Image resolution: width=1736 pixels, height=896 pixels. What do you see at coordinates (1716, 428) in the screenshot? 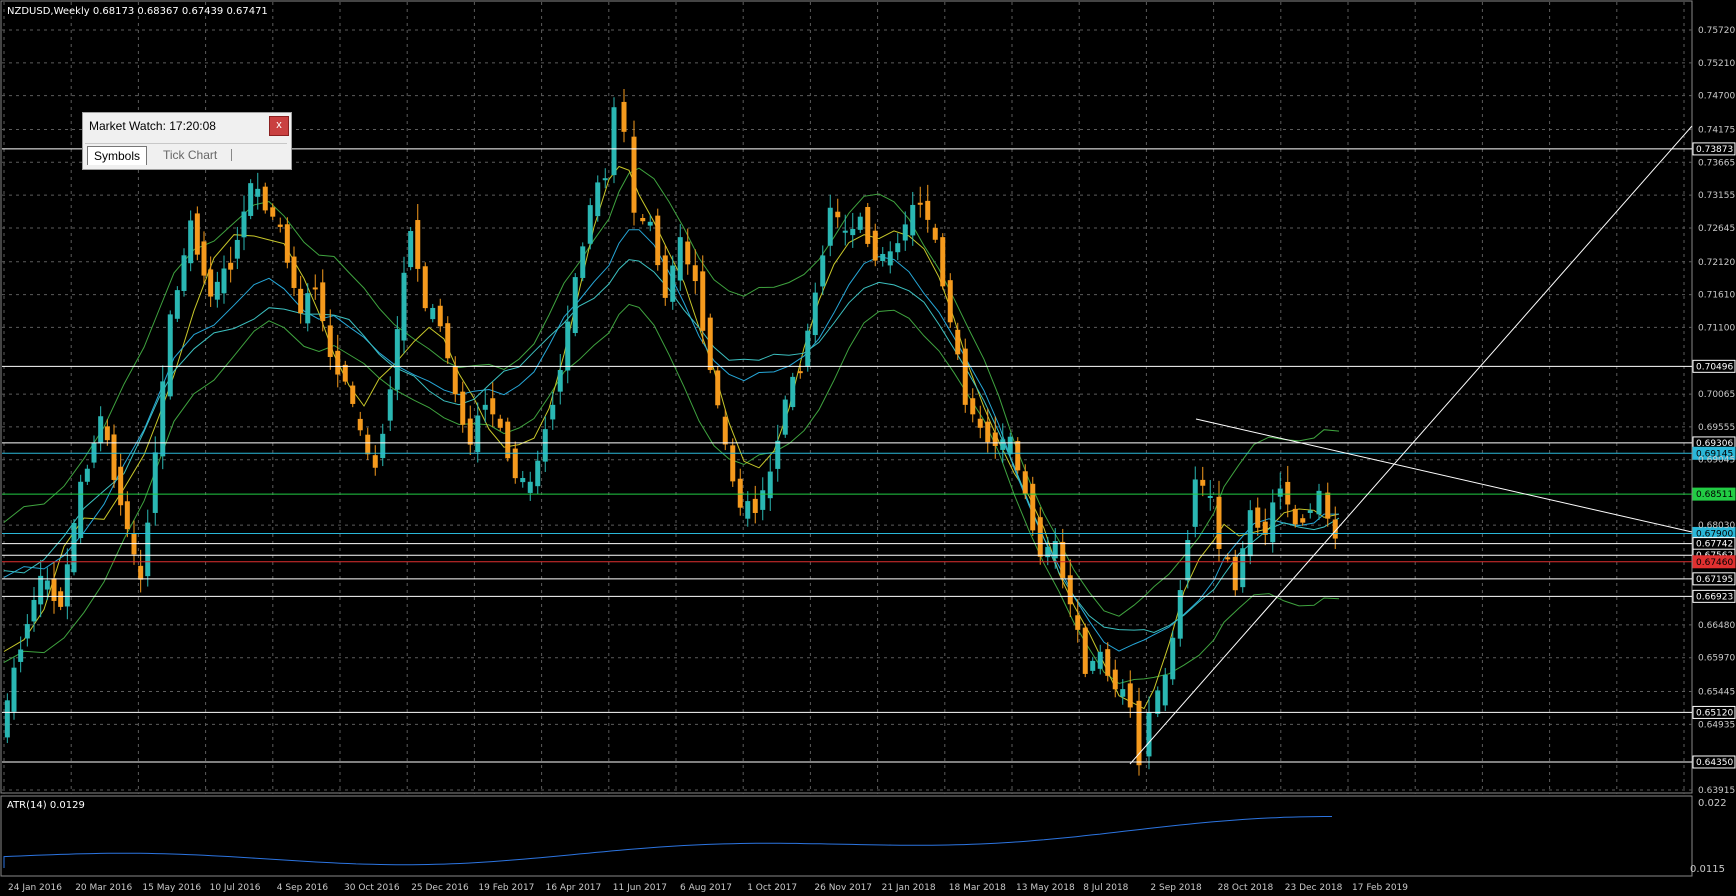
I see `price-tick-label: 0.69555` at bounding box center [1716, 428].